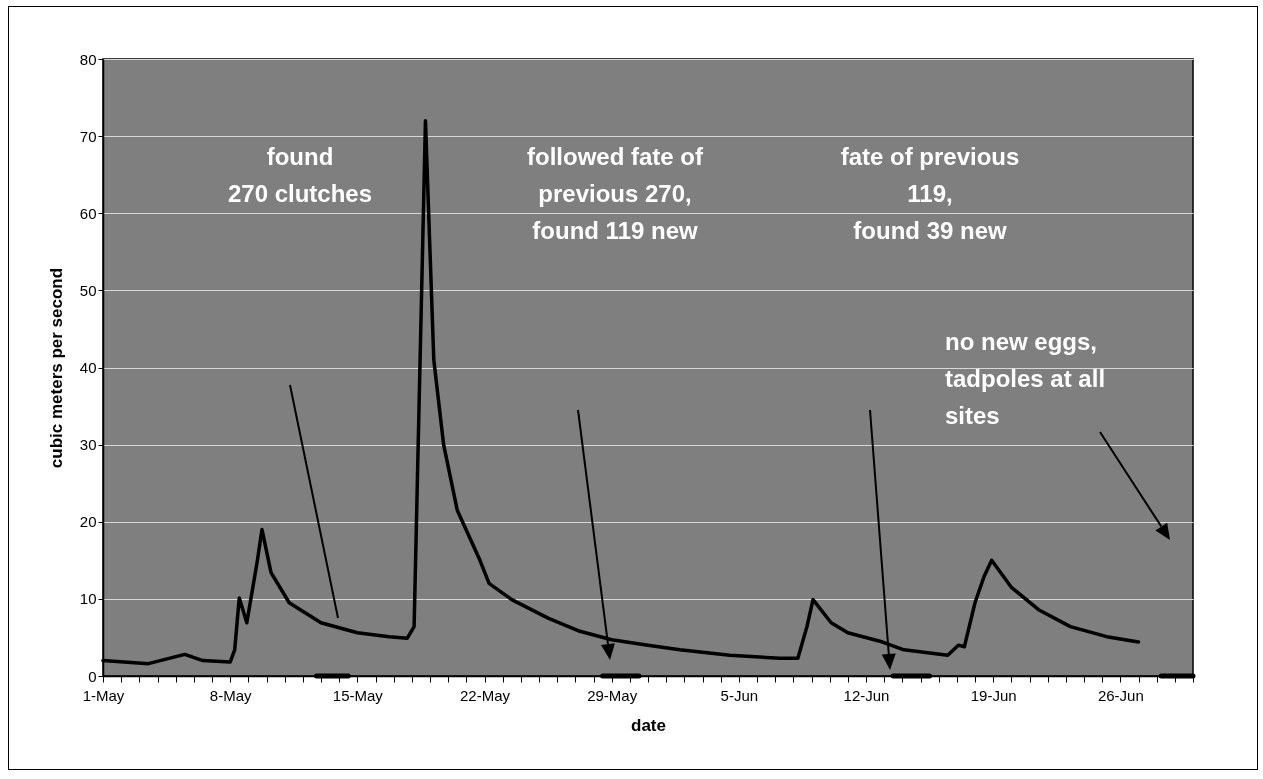  Describe the element at coordinates (92, 676) in the screenshot. I see `y-tick-label: 0` at that location.